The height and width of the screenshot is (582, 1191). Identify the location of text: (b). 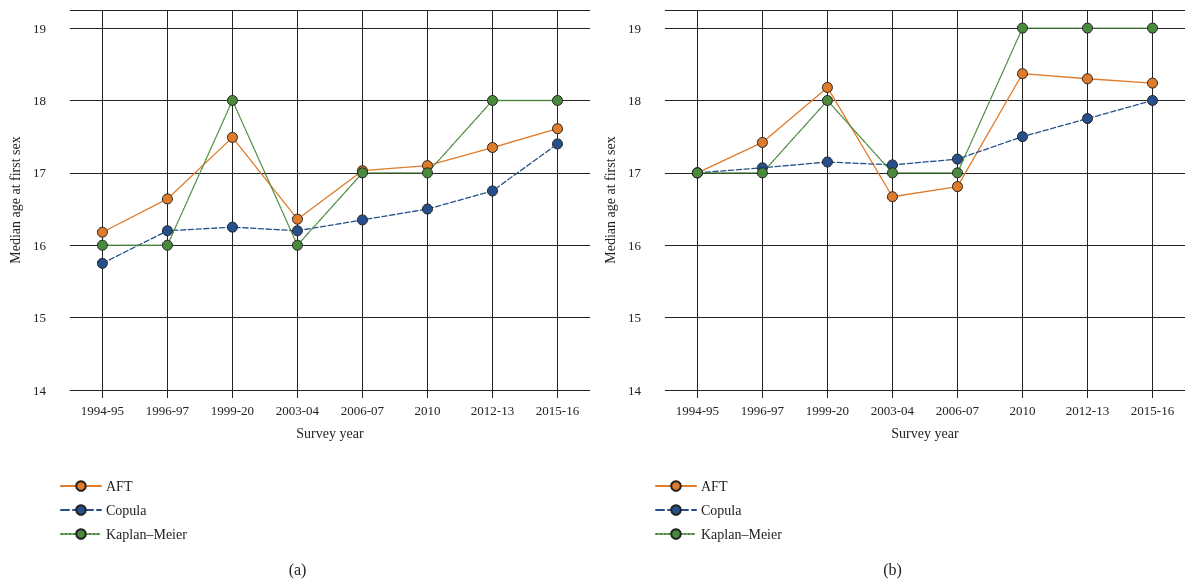
(892, 569).